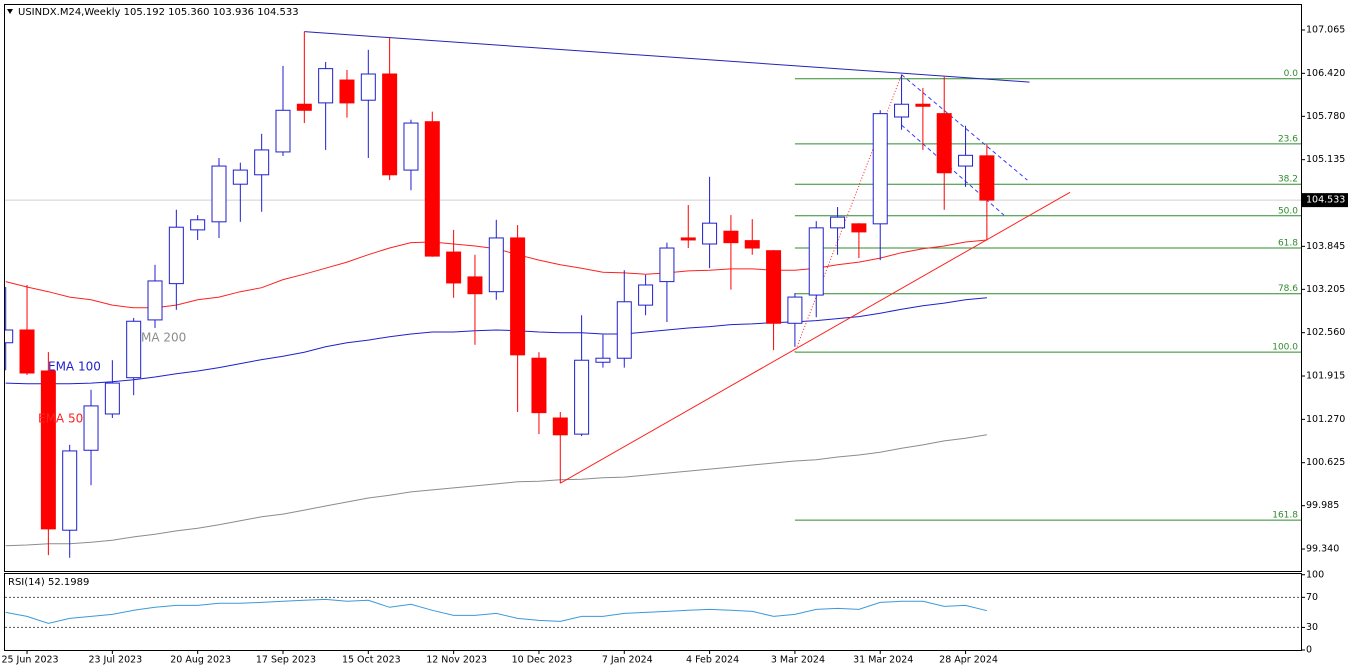  I want to click on rsi-panel, so click(653, 612).